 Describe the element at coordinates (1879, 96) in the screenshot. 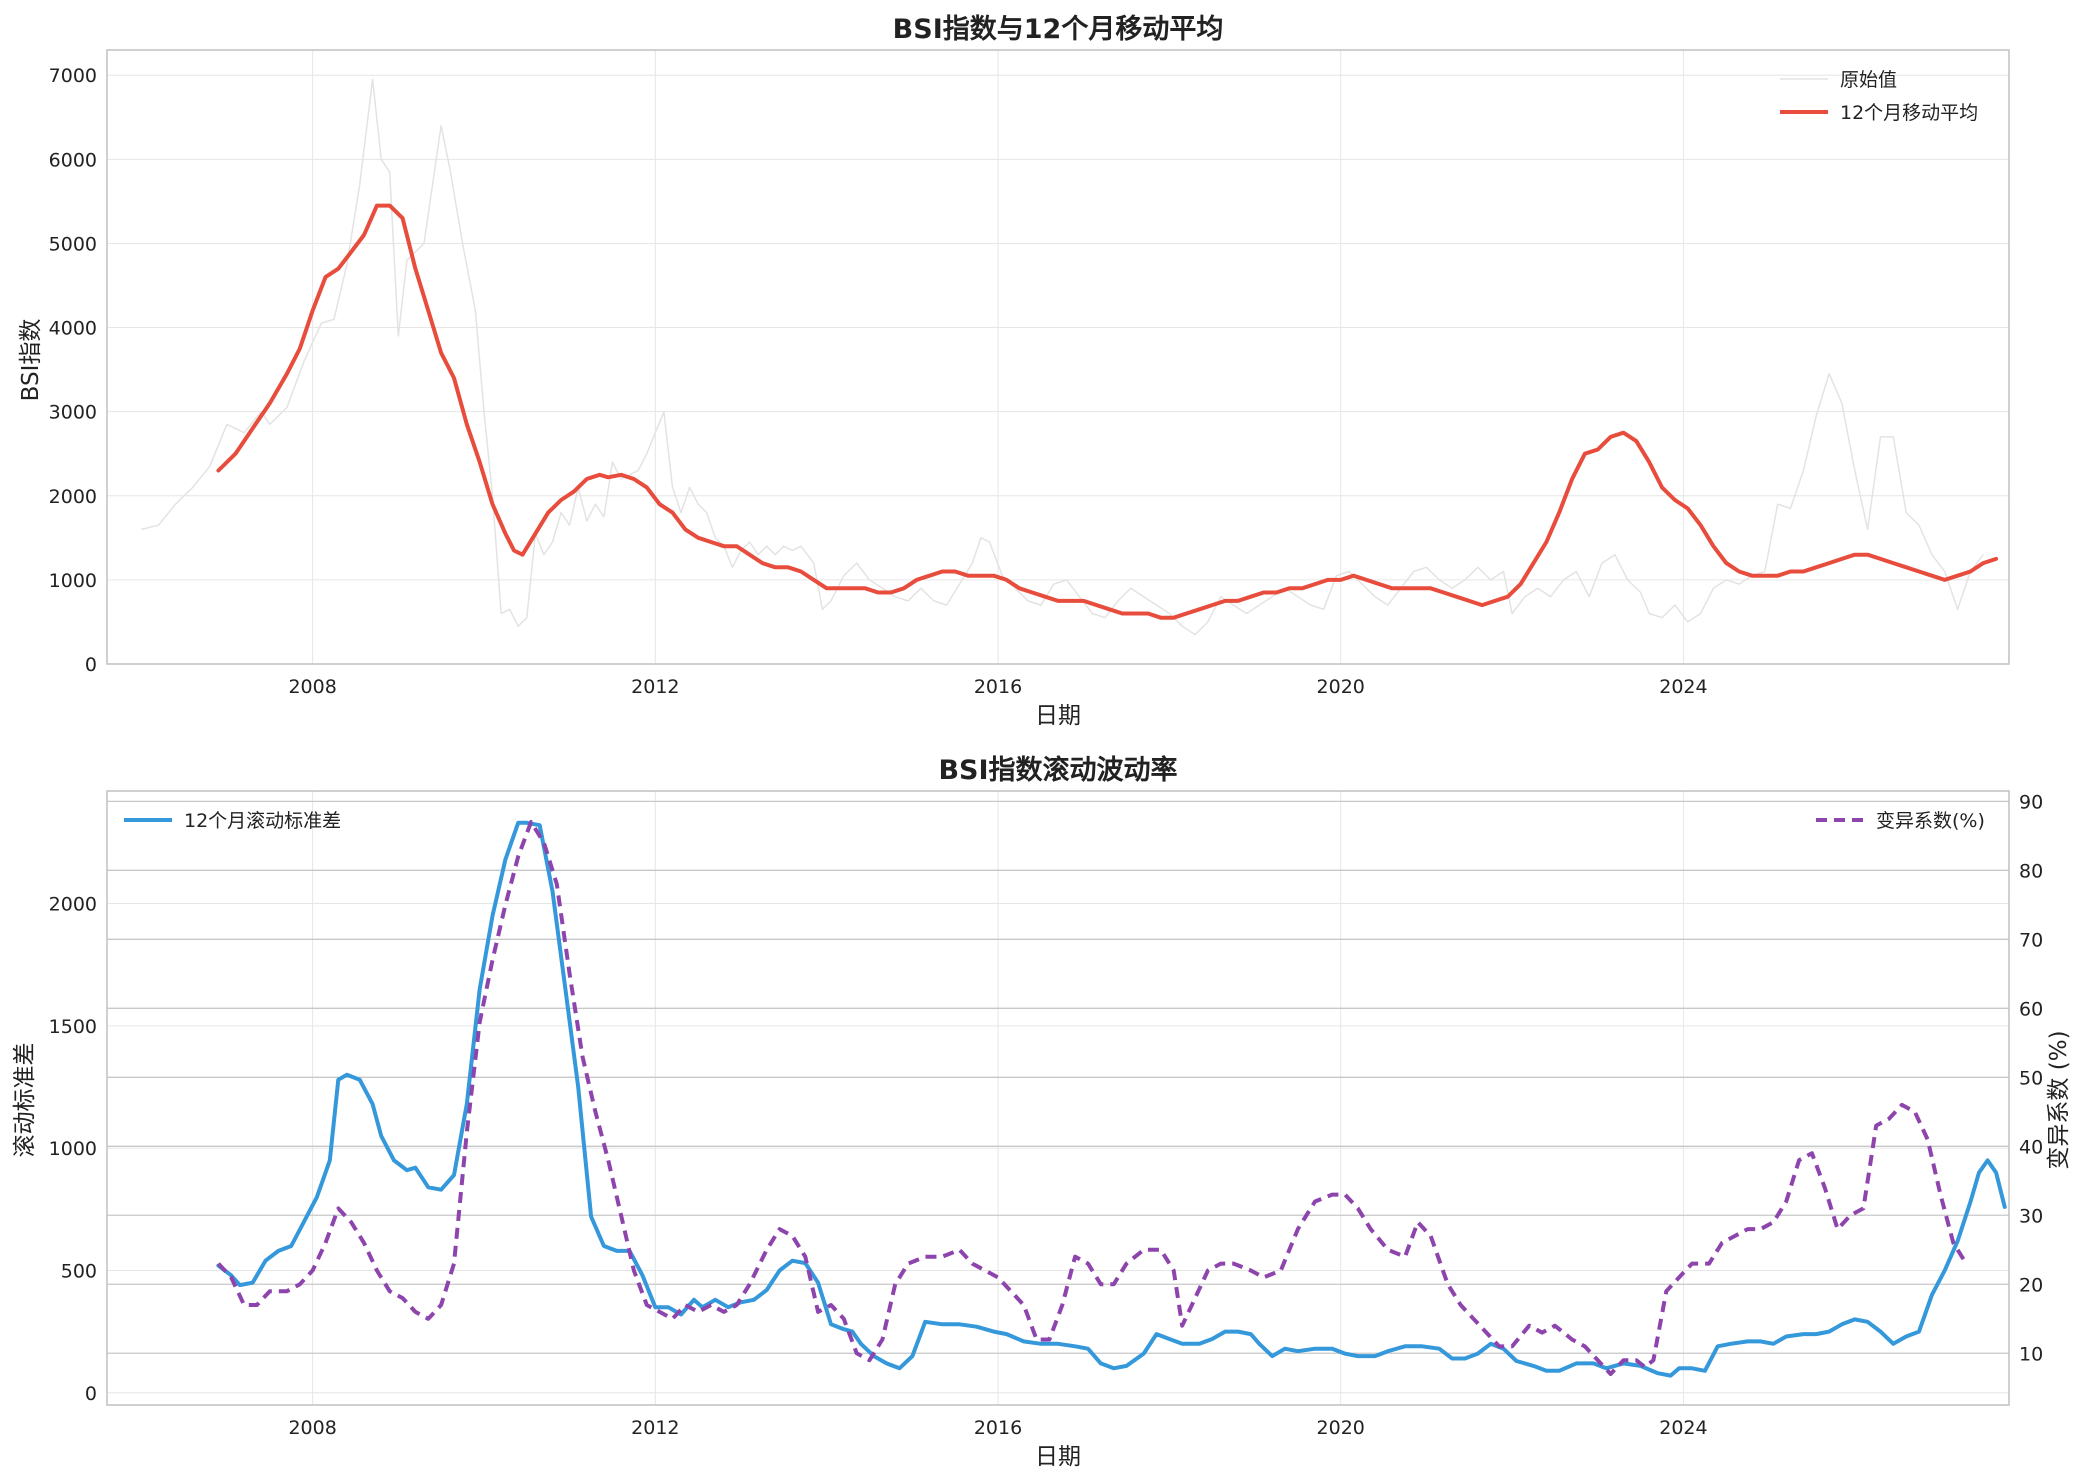

I see `top-legend: 原始值 12个月移动平均` at that location.